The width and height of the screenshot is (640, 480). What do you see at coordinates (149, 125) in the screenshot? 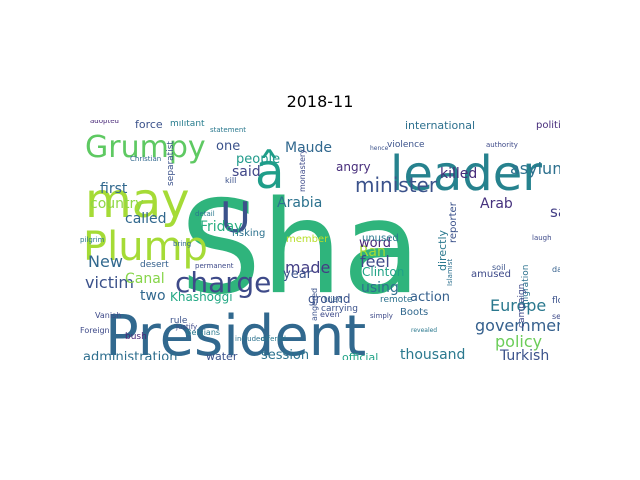
I see `cloud-word: force` at bounding box center [149, 125].